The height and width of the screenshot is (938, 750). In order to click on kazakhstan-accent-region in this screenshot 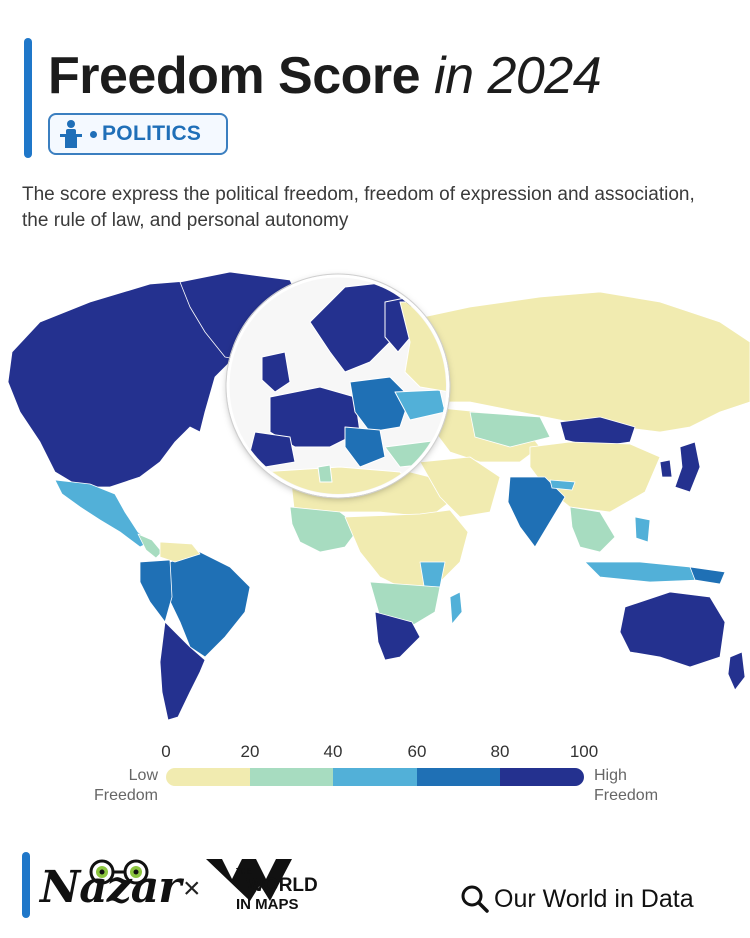, I will do `click(510, 429)`.